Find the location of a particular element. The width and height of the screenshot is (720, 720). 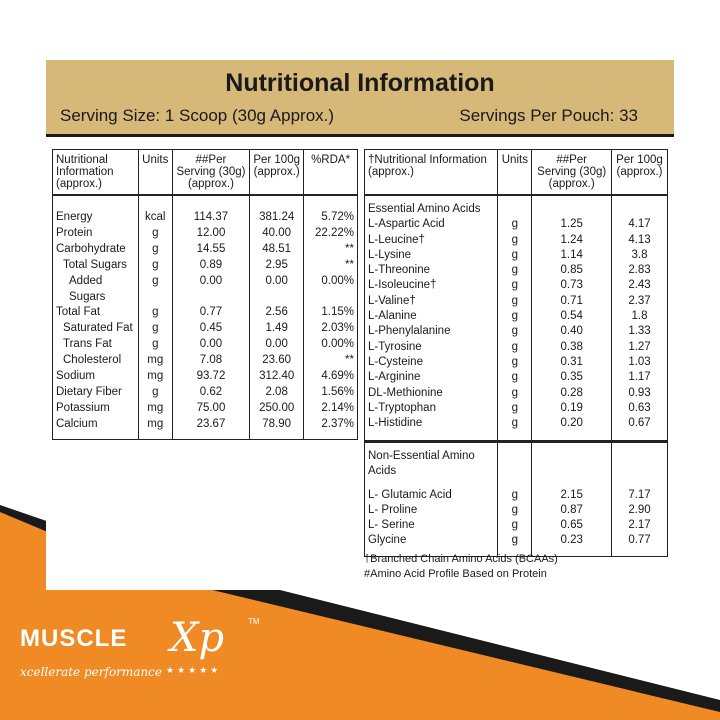

per-serving-value: 0.85 is located at coordinates (572, 271).